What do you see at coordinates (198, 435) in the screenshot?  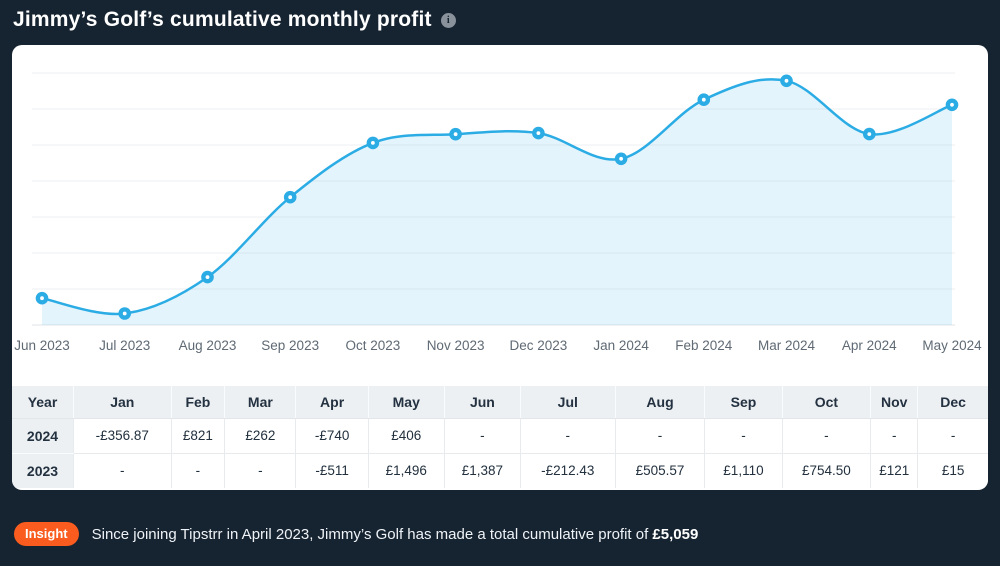 I see `table-cell: £821` at bounding box center [198, 435].